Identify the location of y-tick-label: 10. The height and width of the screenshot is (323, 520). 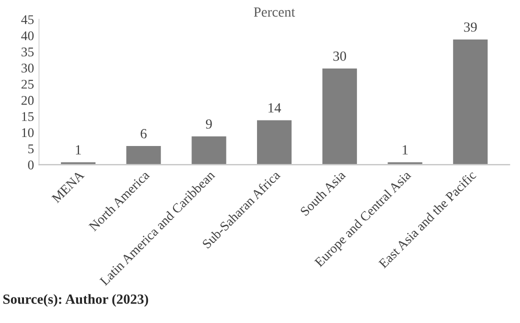
(28, 133).